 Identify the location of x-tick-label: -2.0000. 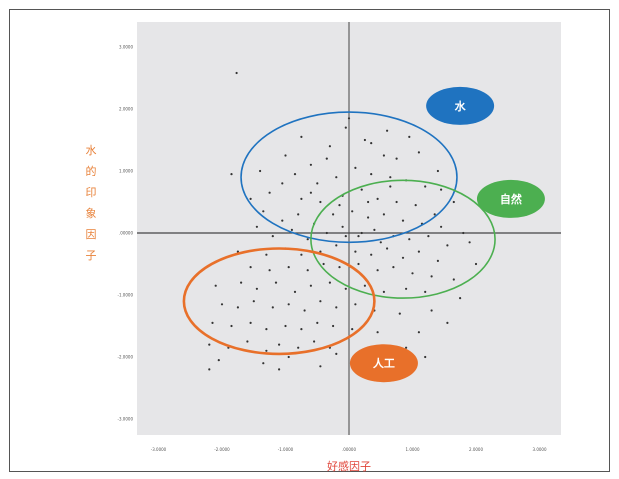
(222, 449).